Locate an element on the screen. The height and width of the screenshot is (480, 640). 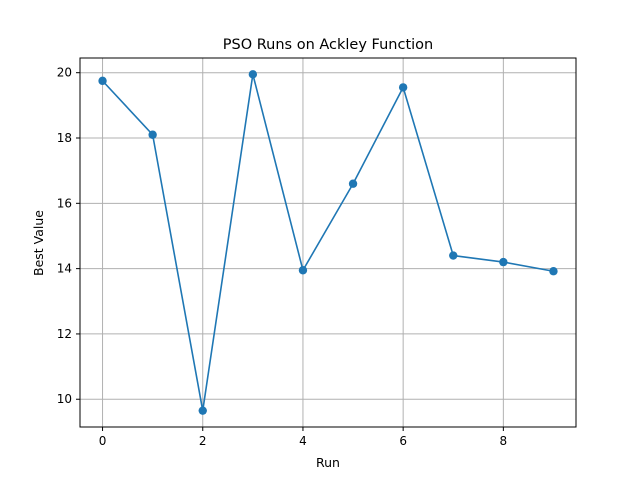
x-axis-label: Run is located at coordinates (328, 462).